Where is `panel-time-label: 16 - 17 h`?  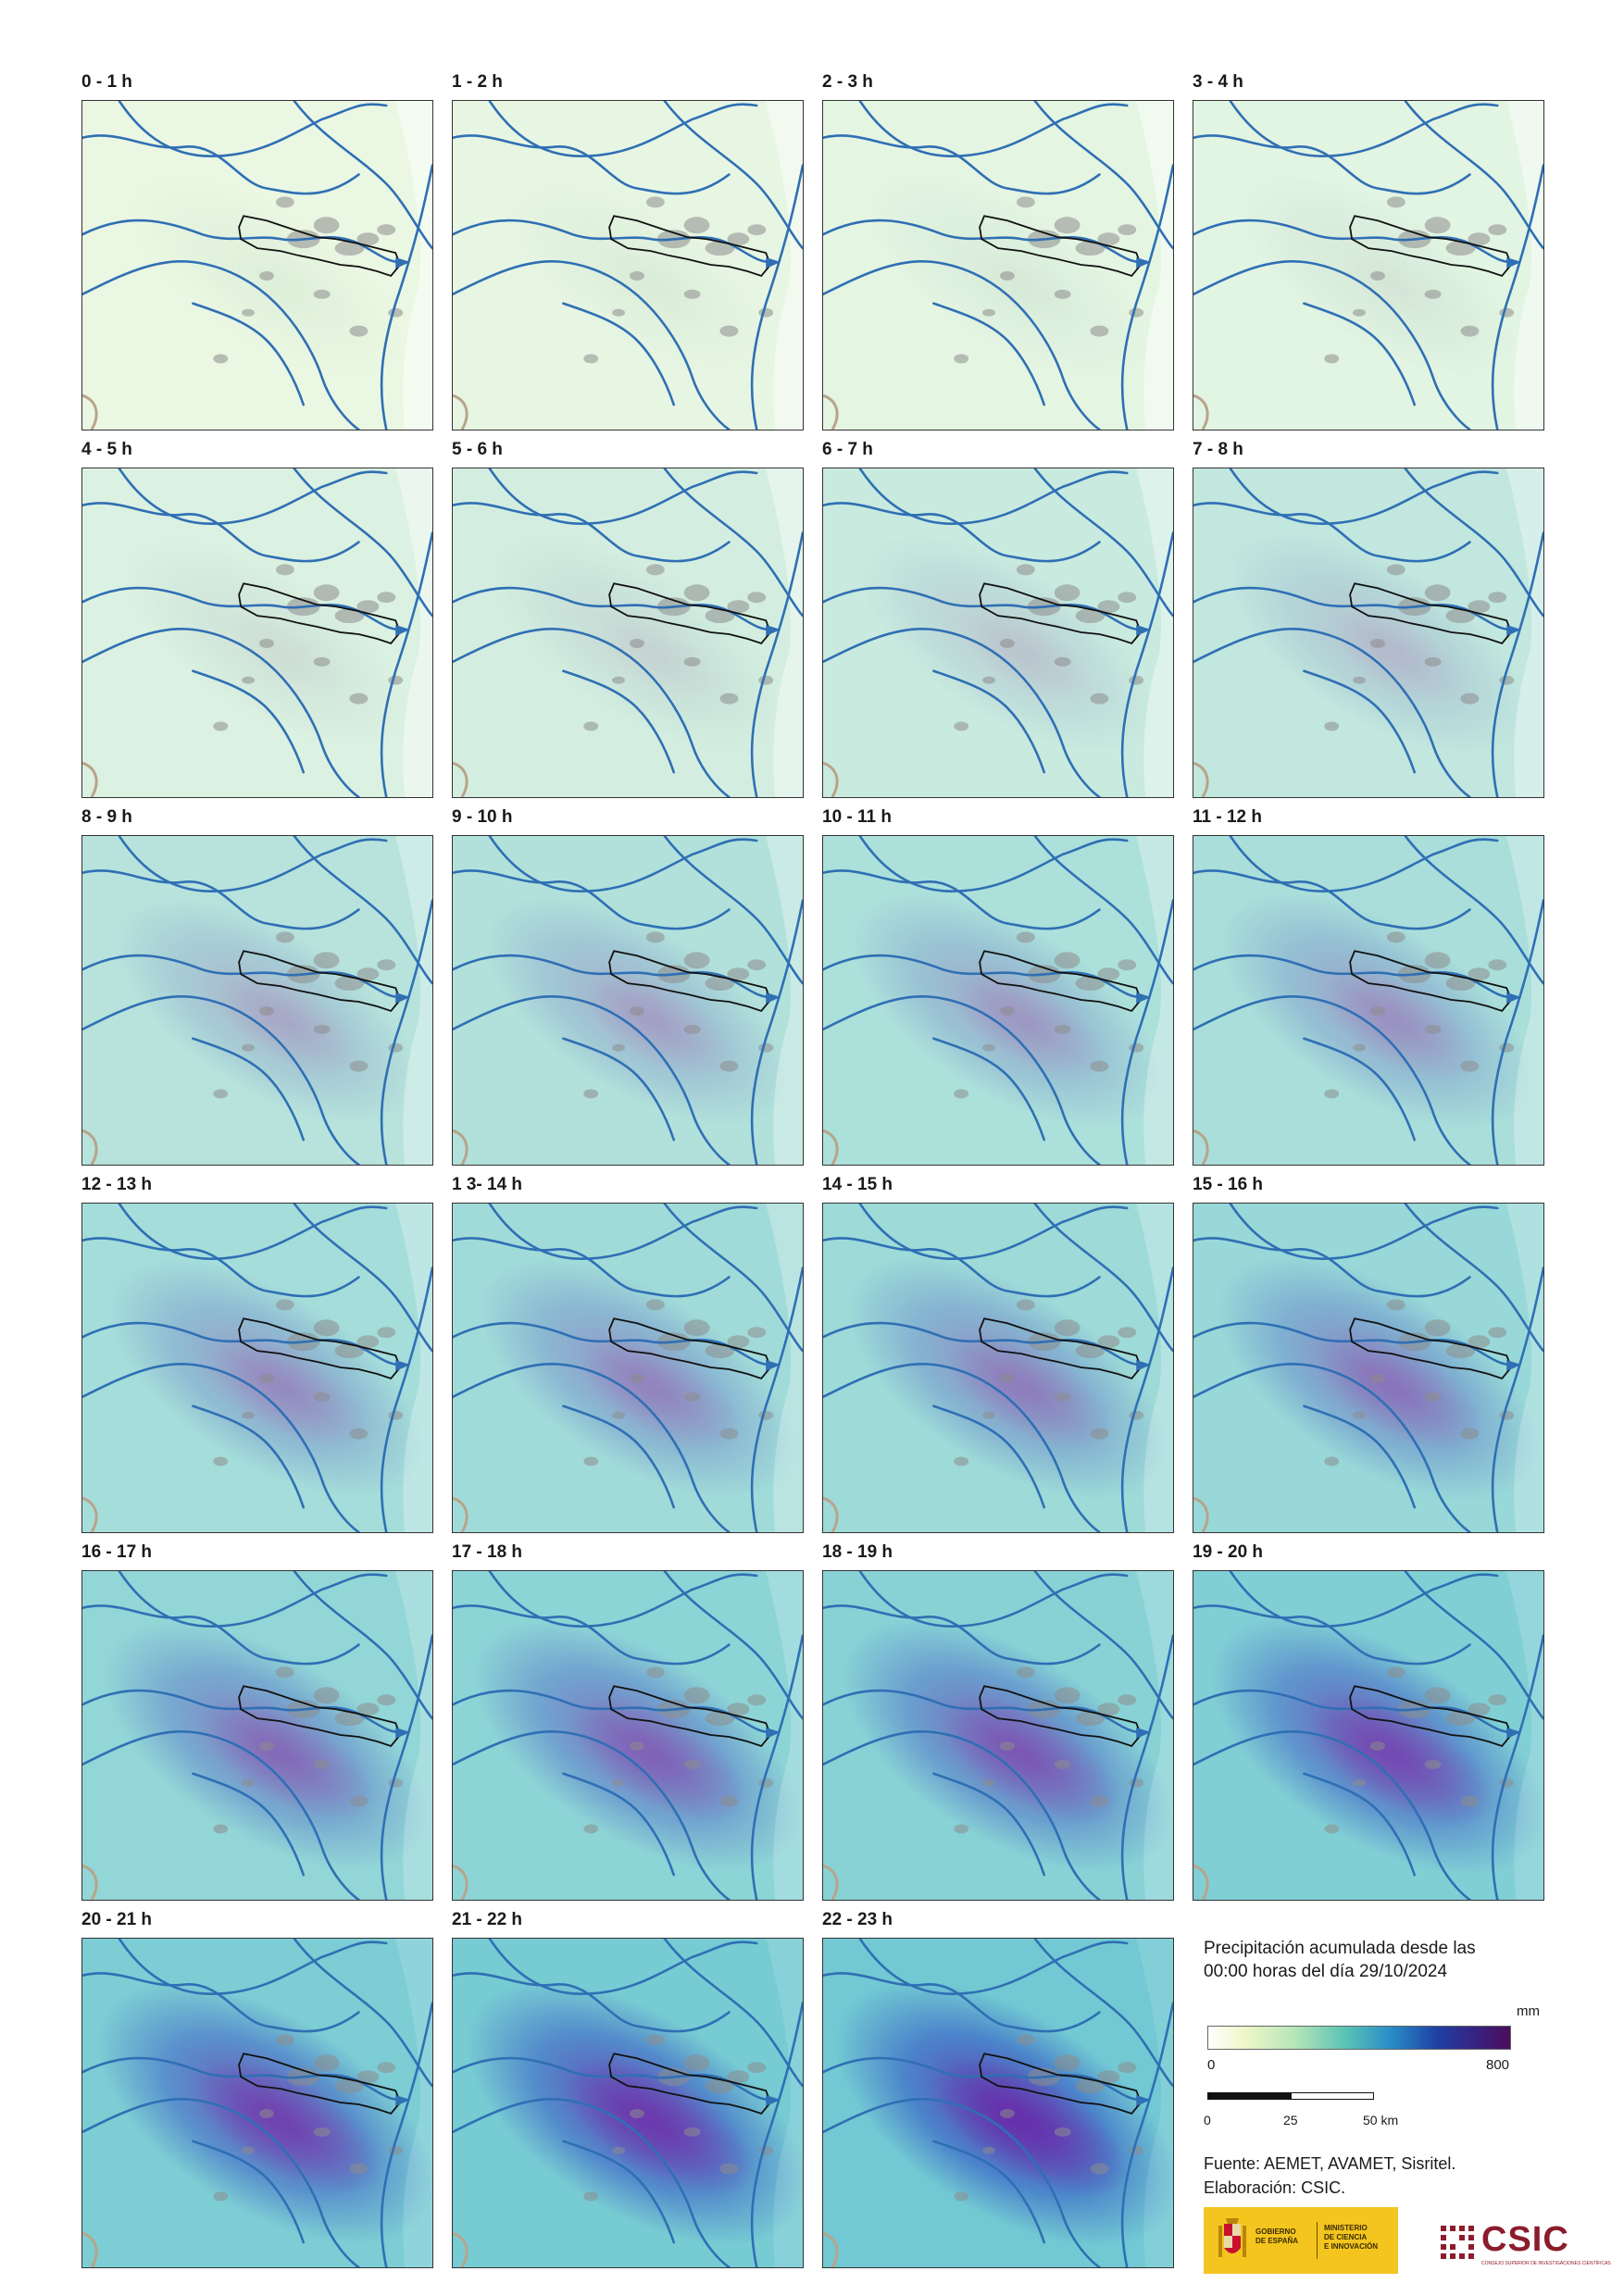 panel-time-label: 16 - 17 h is located at coordinates (117, 1552).